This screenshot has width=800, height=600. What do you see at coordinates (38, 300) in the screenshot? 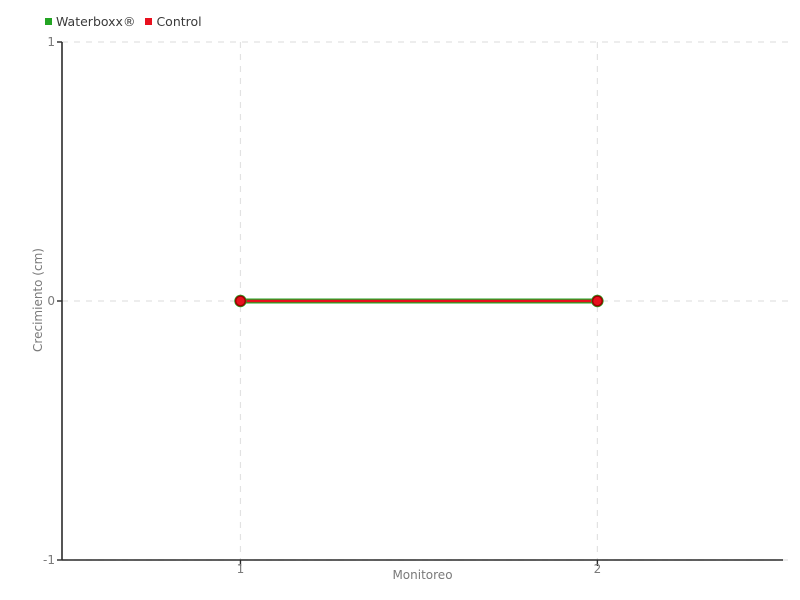
I see `y-axis-title: Crecimiento (cm)` at bounding box center [38, 300].